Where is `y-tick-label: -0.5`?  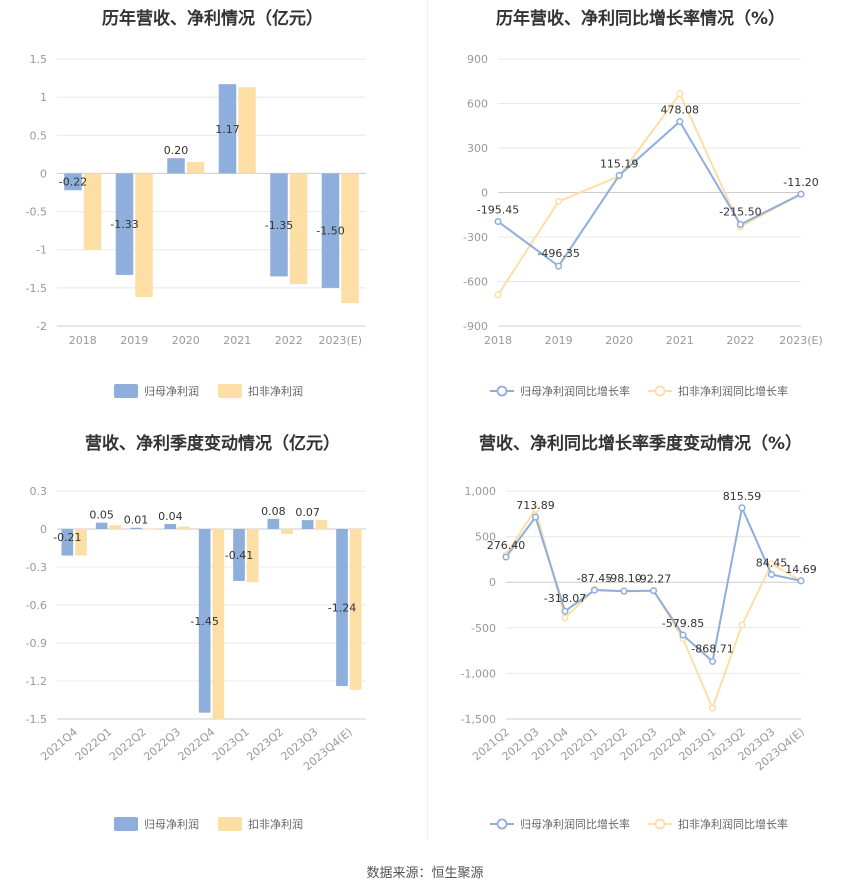
y-tick-label: -0.5 is located at coordinates (36, 212).